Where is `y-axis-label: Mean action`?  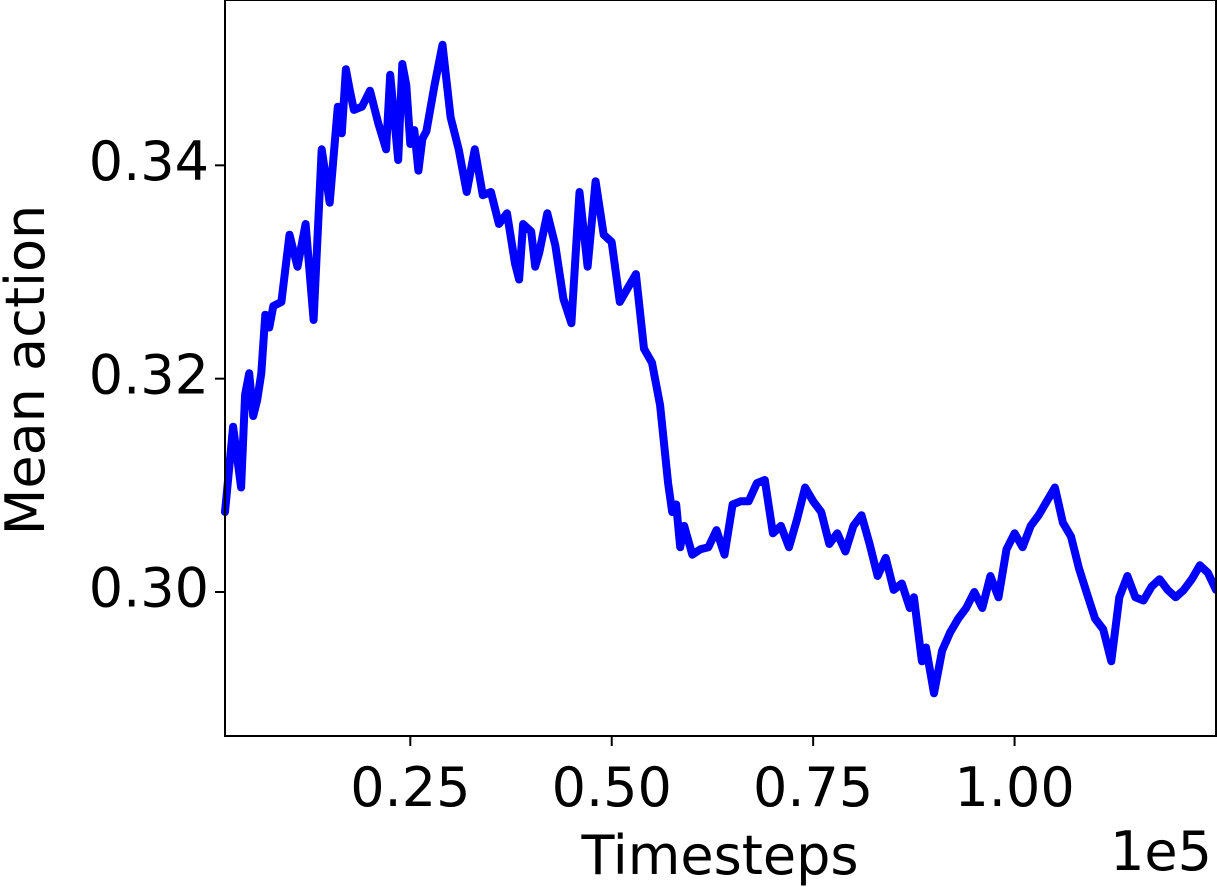
y-axis-label: Mean action is located at coordinates (28, 370).